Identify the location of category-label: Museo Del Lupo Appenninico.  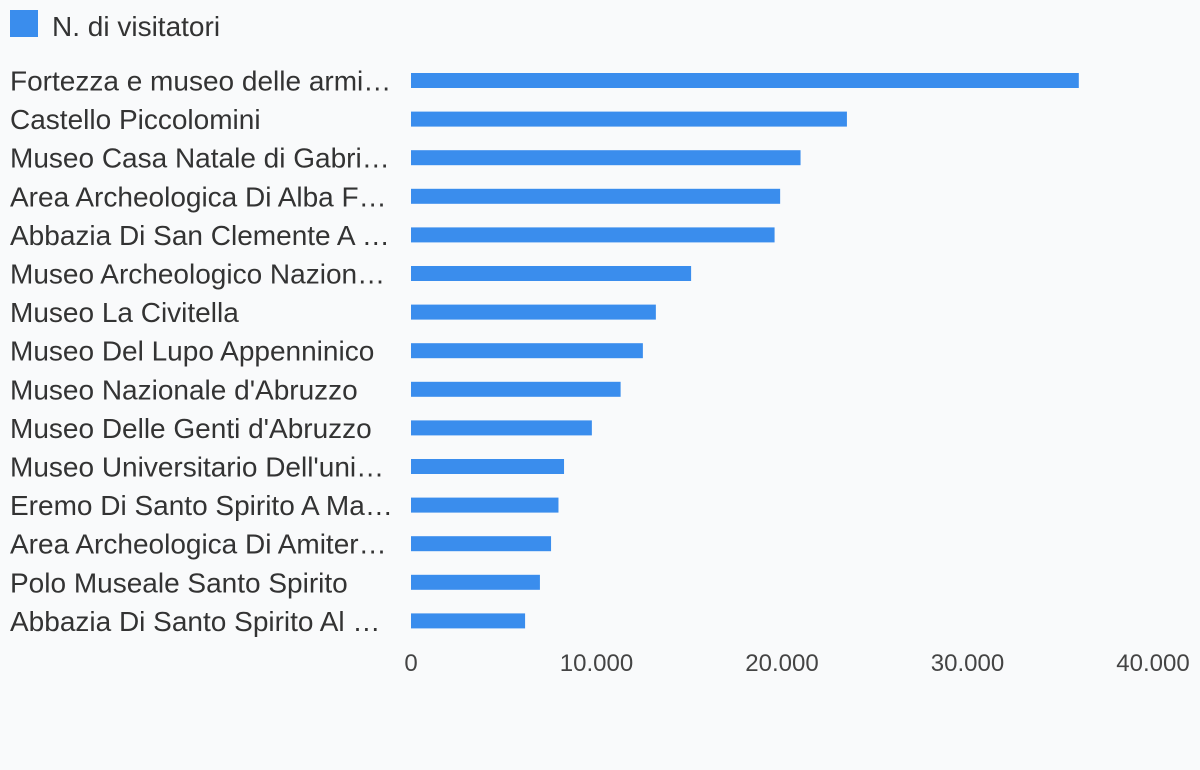
(192, 351).